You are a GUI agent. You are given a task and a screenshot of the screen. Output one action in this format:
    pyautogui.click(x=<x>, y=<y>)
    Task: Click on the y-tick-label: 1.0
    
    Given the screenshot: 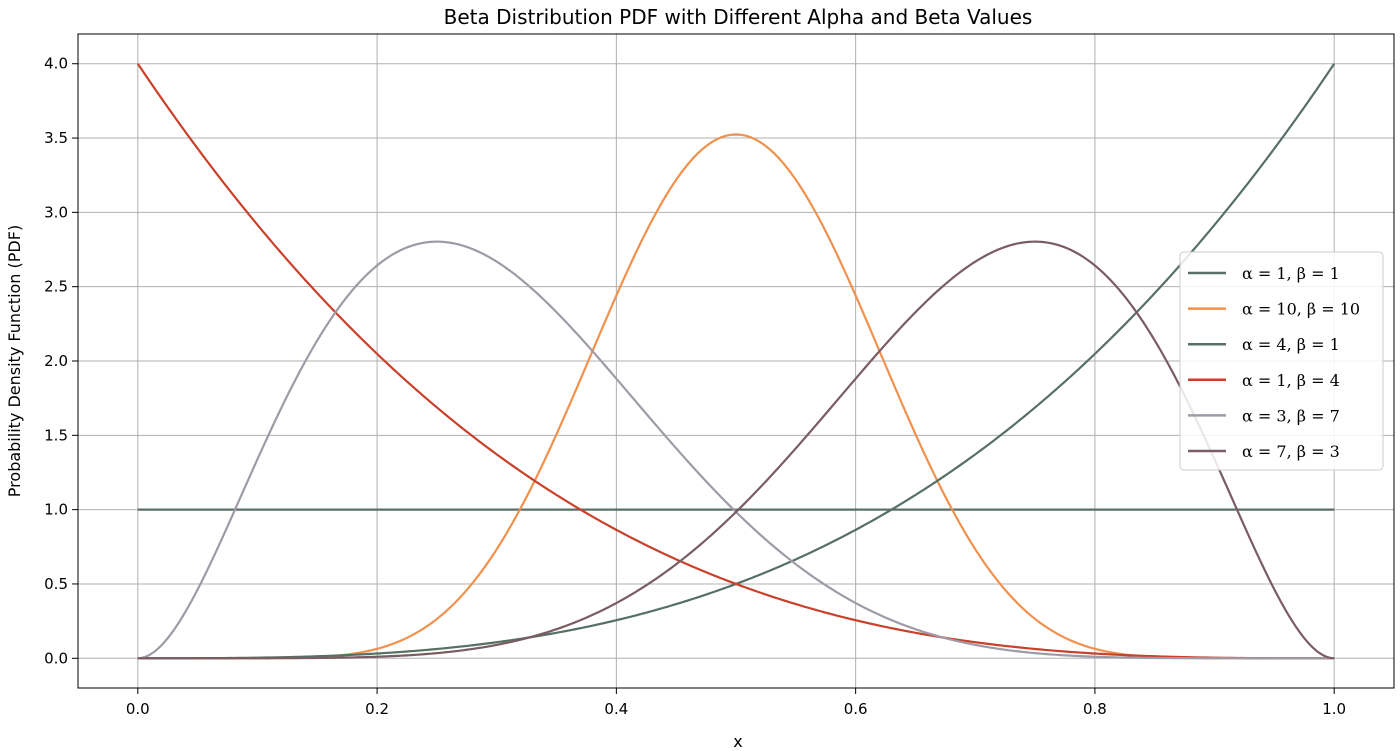 What is the action you would take?
    pyautogui.click(x=56, y=510)
    